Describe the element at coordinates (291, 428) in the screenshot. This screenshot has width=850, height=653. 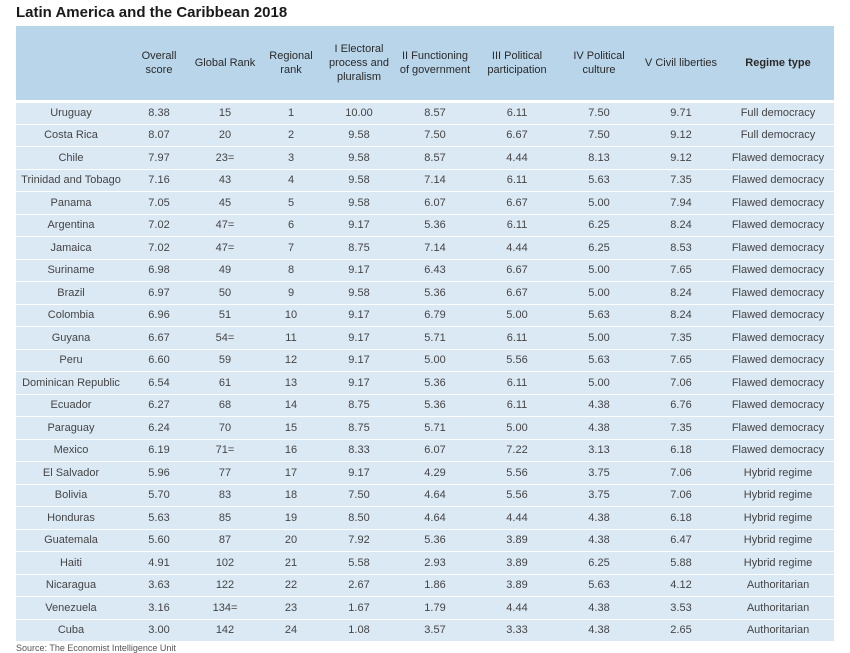
I see `value-cell: 15` at that location.